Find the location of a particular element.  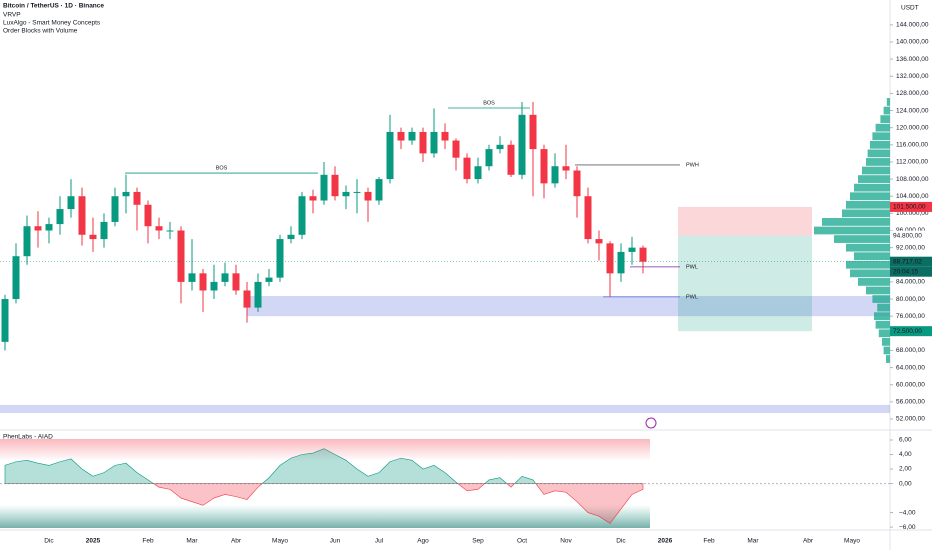

y-tick-label: 2,00 is located at coordinates (905, 469).